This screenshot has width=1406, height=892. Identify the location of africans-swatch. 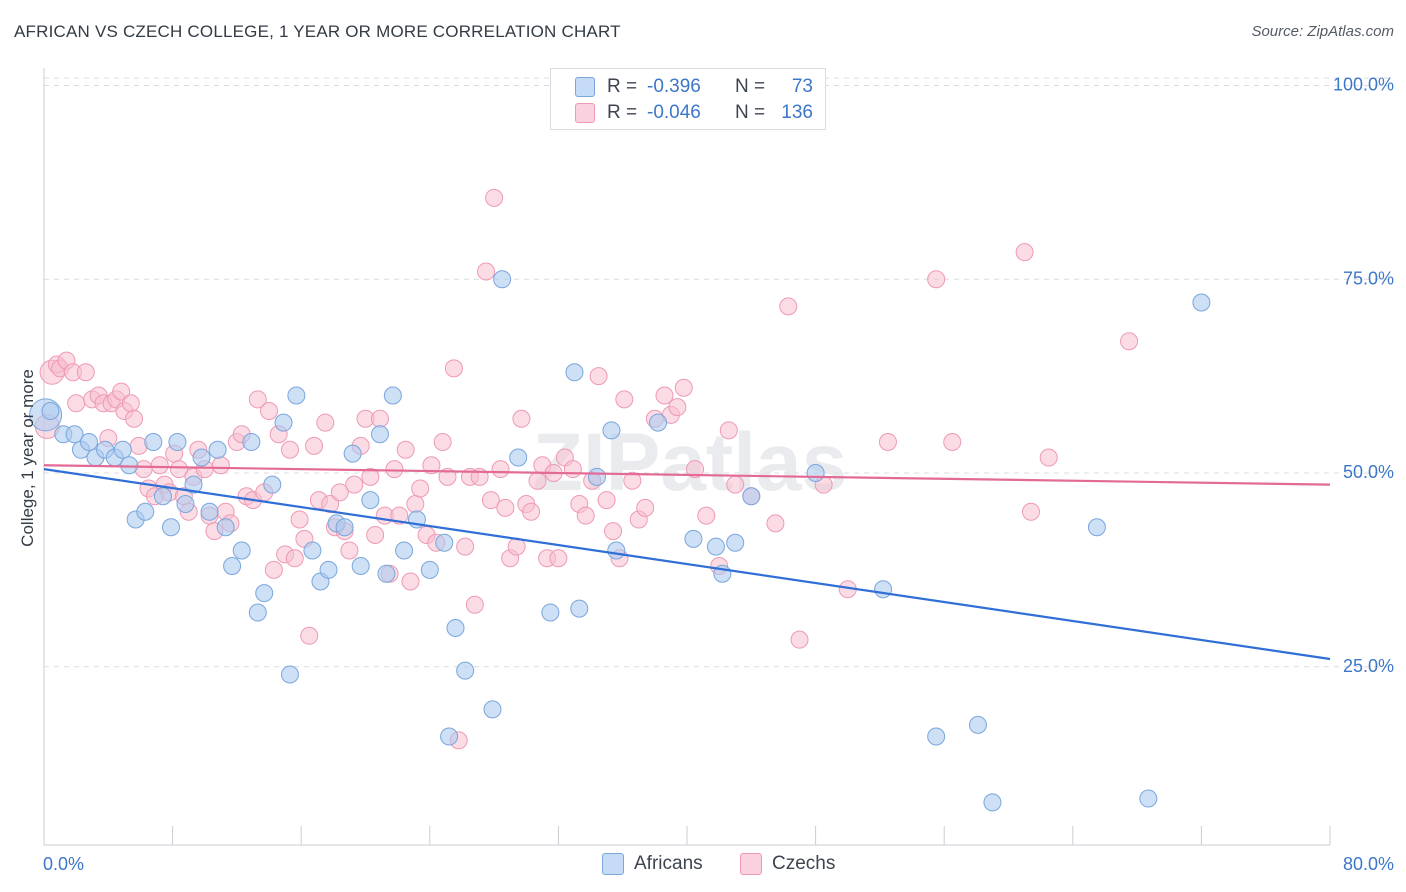
(613, 864).